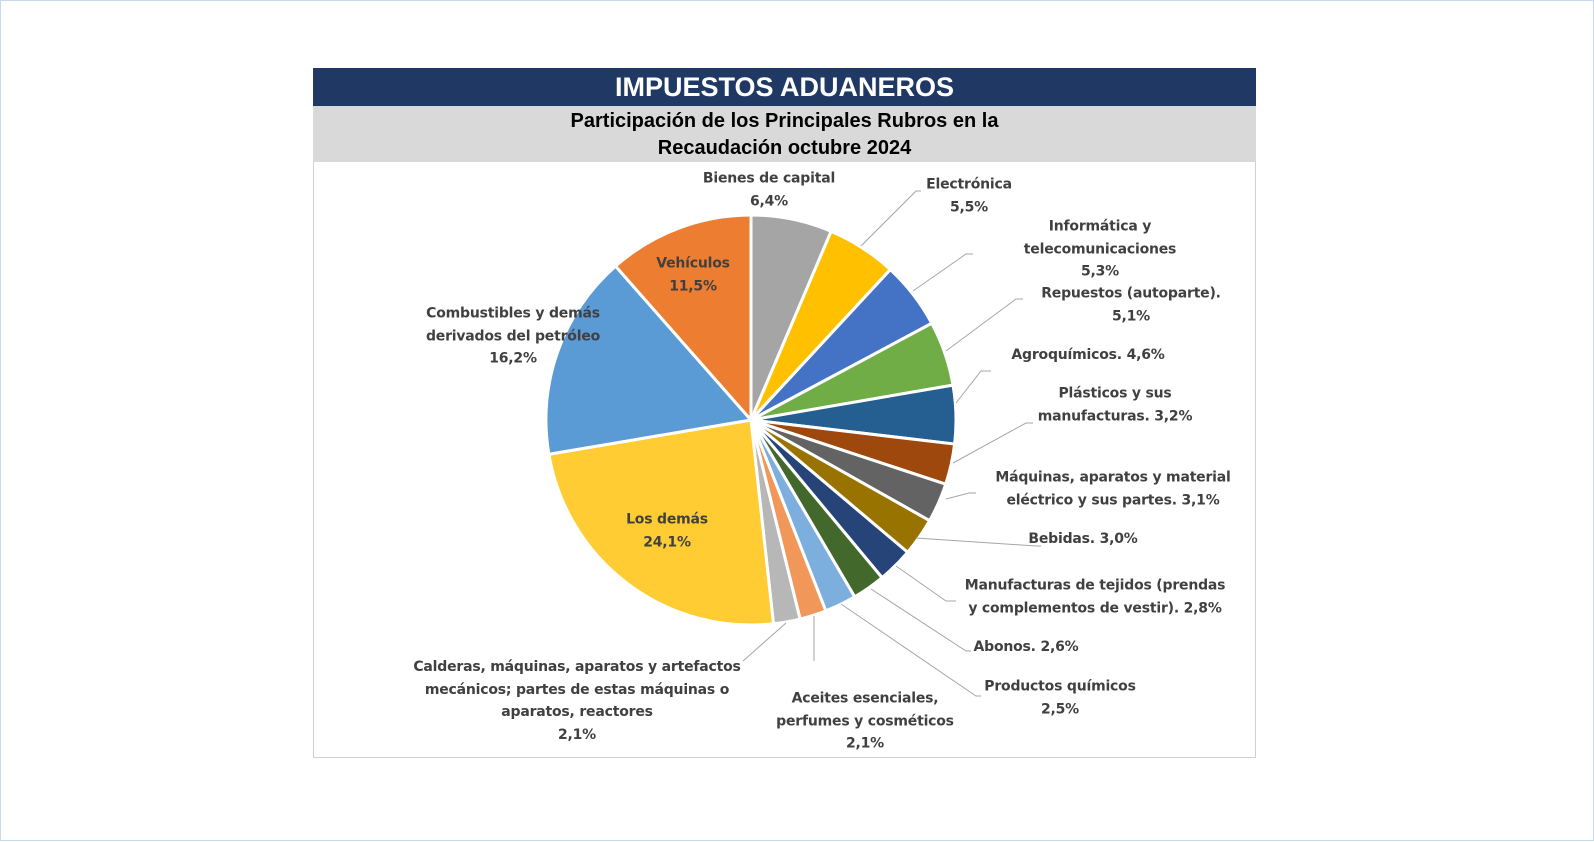 Image resolution: width=1594 pixels, height=842 pixels. Describe the element at coordinates (1095, 608) in the screenshot. I see `slice-label-line: y complementos de vestir). 2,8%` at that location.